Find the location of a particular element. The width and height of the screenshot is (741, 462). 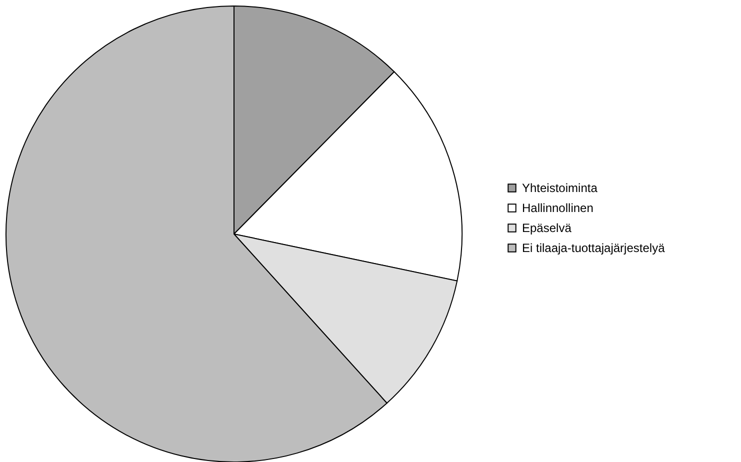

legend-label: Epäselvä is located at coordinates (547, 228).